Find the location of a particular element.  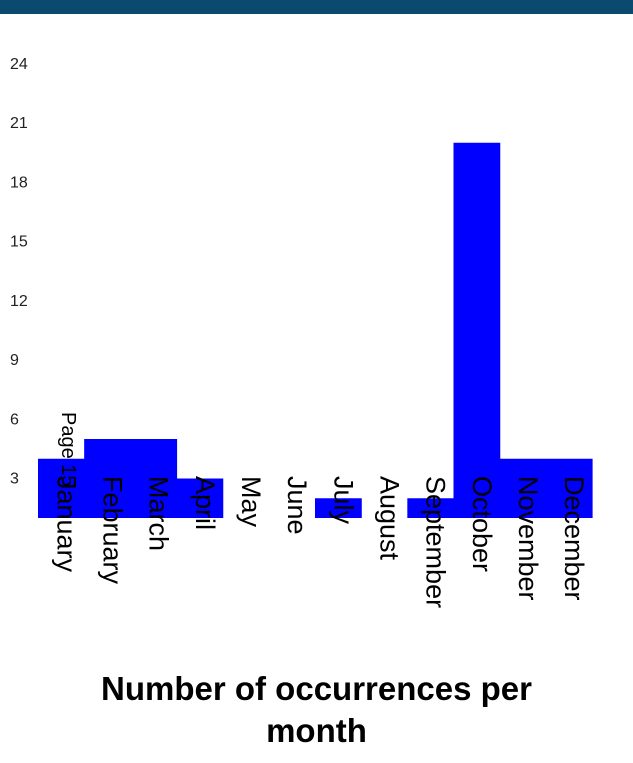

bar-november is located at coordinates (523, 488).